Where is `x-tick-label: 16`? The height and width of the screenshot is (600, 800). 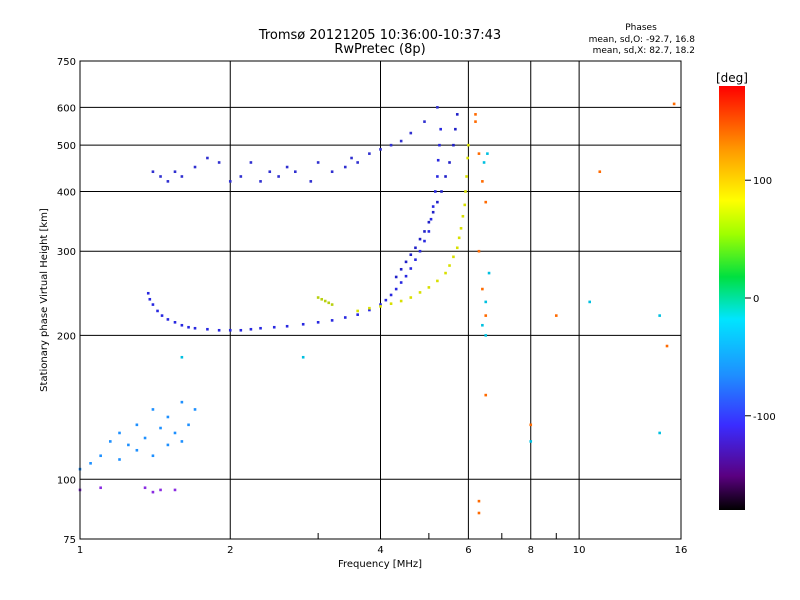 x-tick-label: 16 is located at coordinates (681, 550).